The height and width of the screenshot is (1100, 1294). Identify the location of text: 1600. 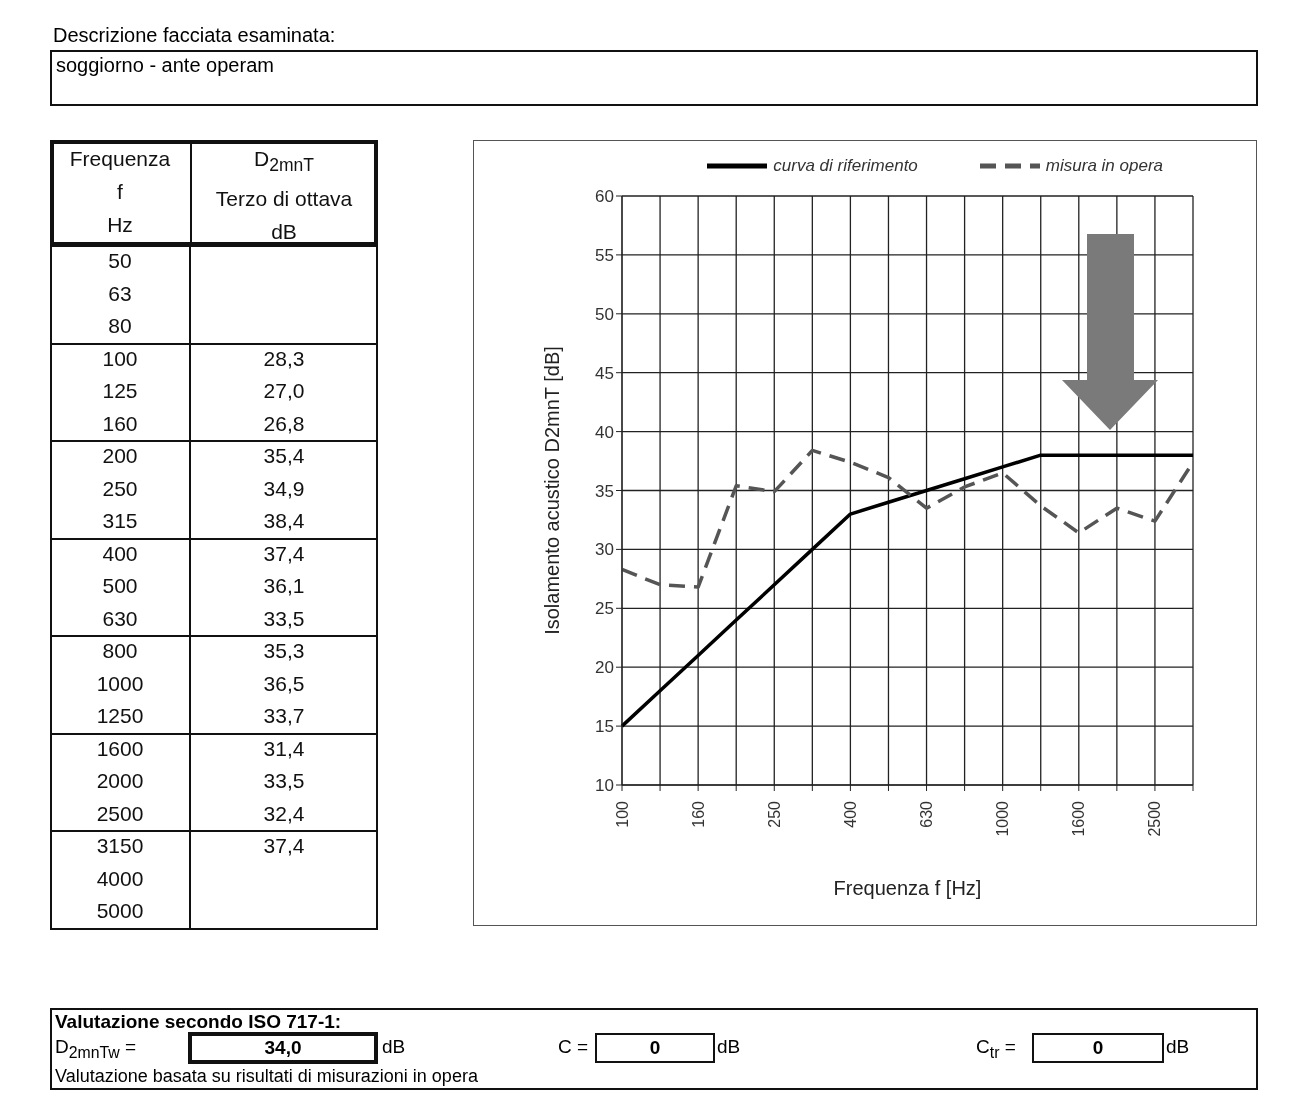
(120, 748).